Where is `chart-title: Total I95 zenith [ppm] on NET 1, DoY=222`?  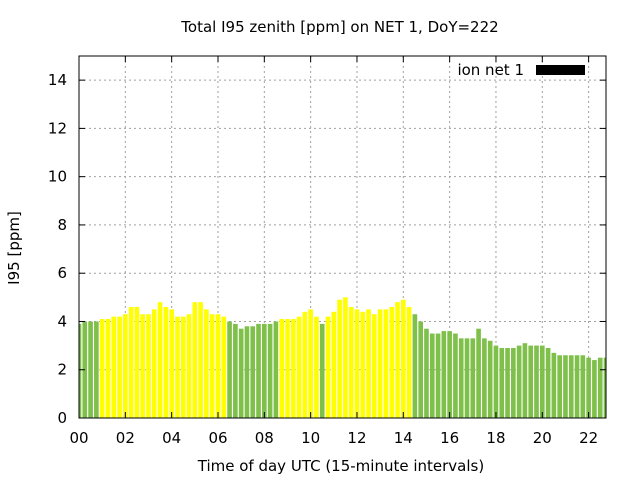
chart-title: Total I95 zenith [ppm] on NET 1, DoY=222 is located at coordinates (339, 27).